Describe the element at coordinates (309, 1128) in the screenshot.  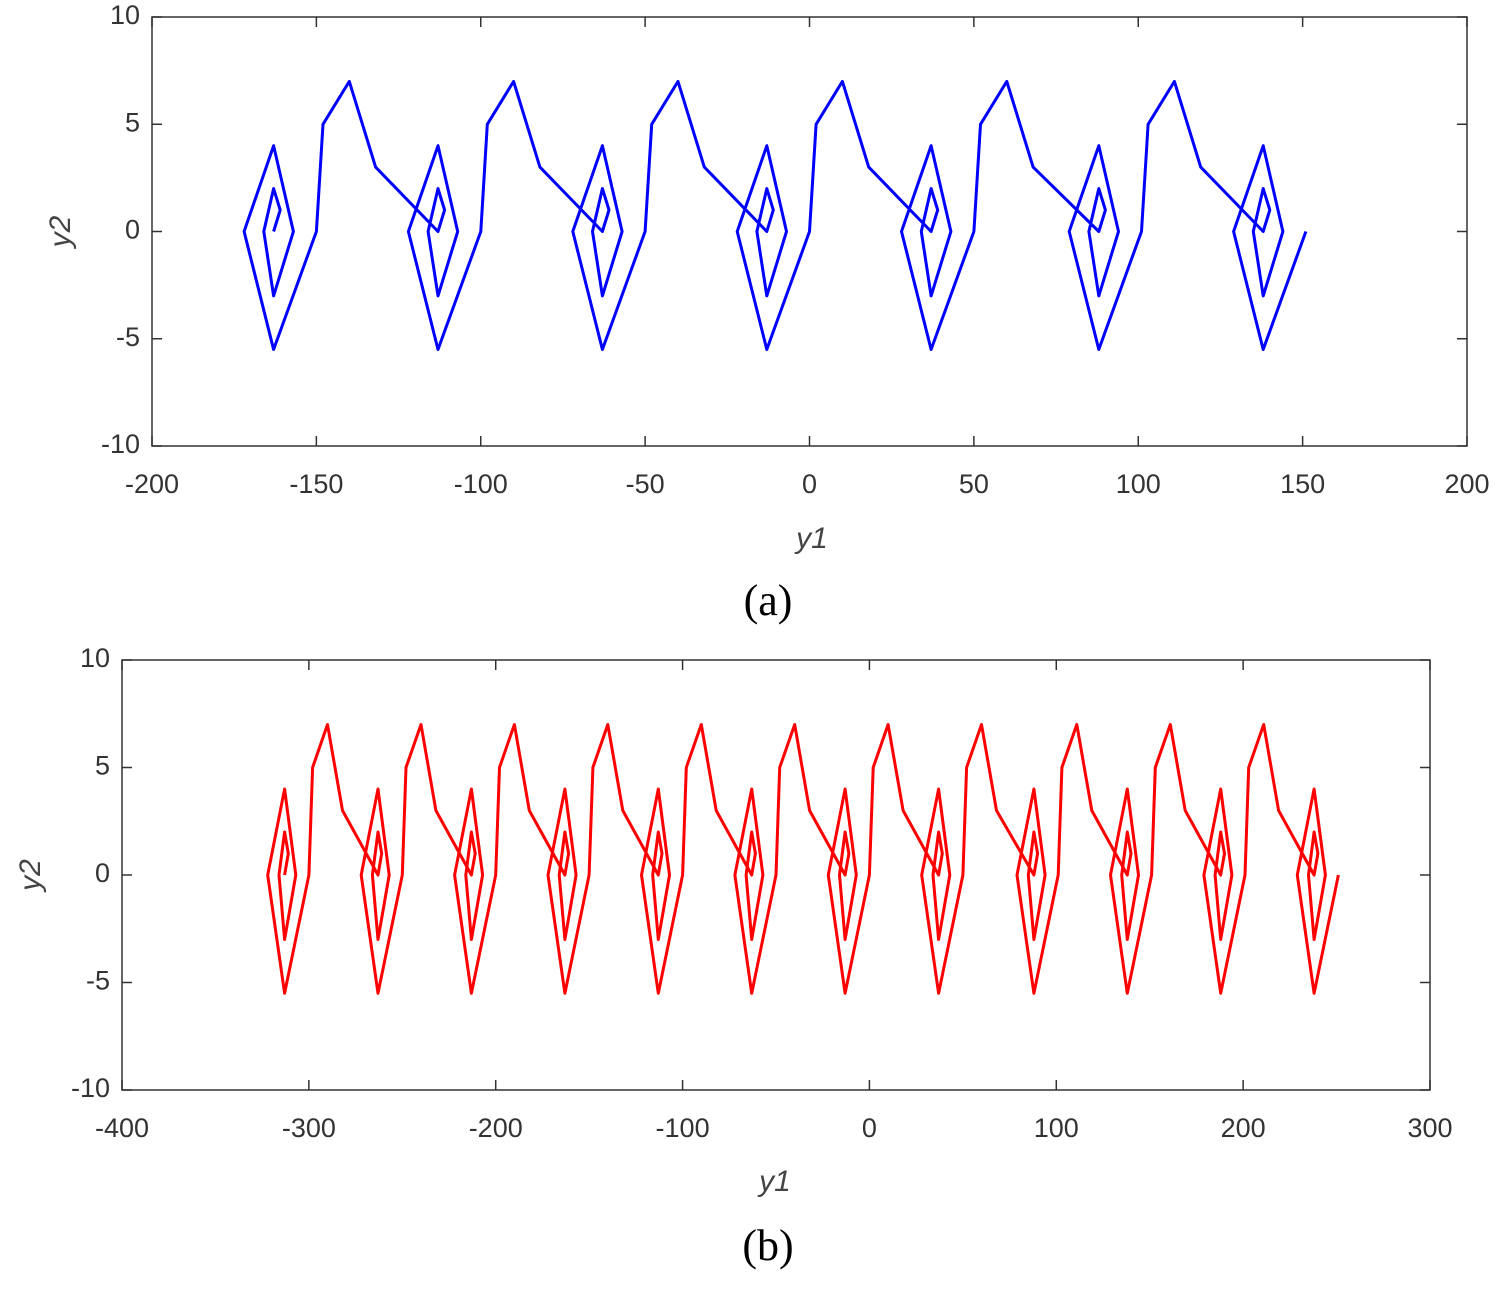
I see `x-tick-label: -300` at that location.